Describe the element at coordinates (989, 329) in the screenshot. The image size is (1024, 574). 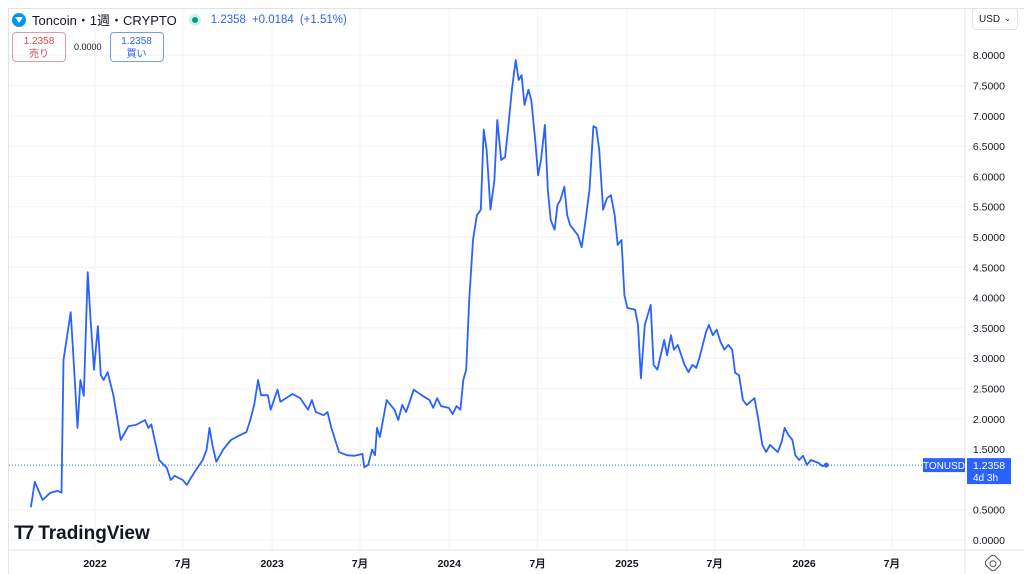
I see `y-tick-label: 3.5000` at that location.